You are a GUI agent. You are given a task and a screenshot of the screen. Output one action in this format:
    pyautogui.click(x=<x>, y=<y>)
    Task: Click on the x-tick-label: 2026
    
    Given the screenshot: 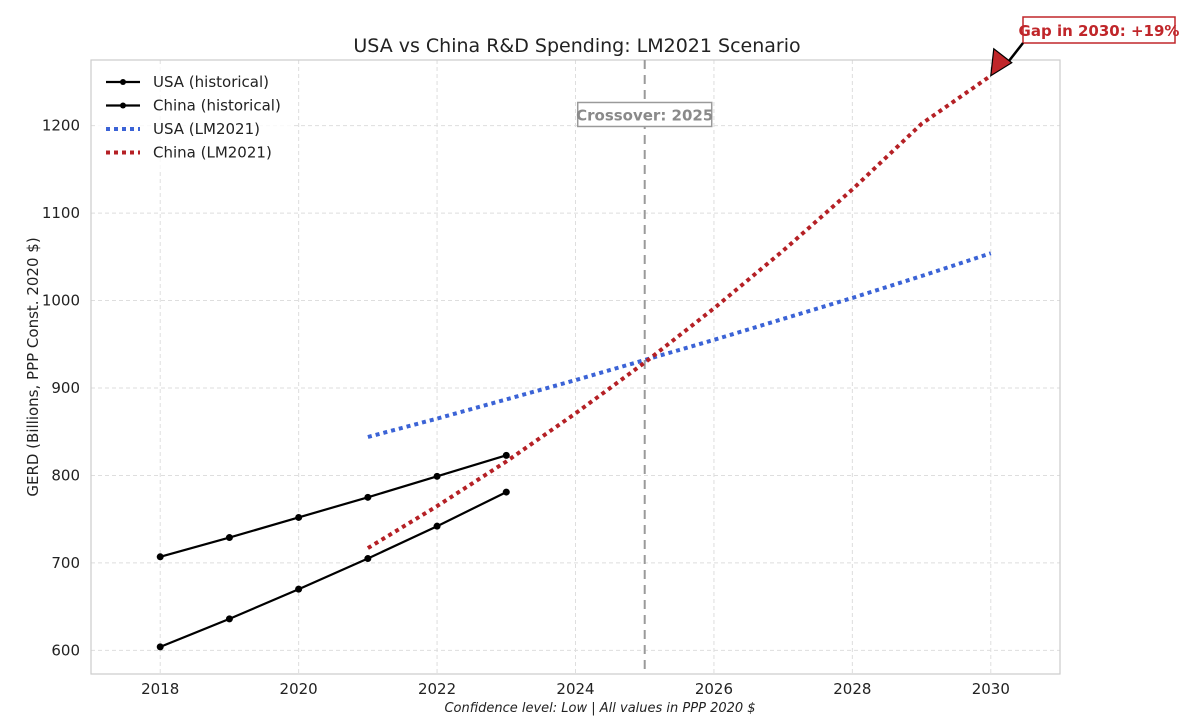 What is the action you would take?
    pyautogui.click(x=714, y=689)
    